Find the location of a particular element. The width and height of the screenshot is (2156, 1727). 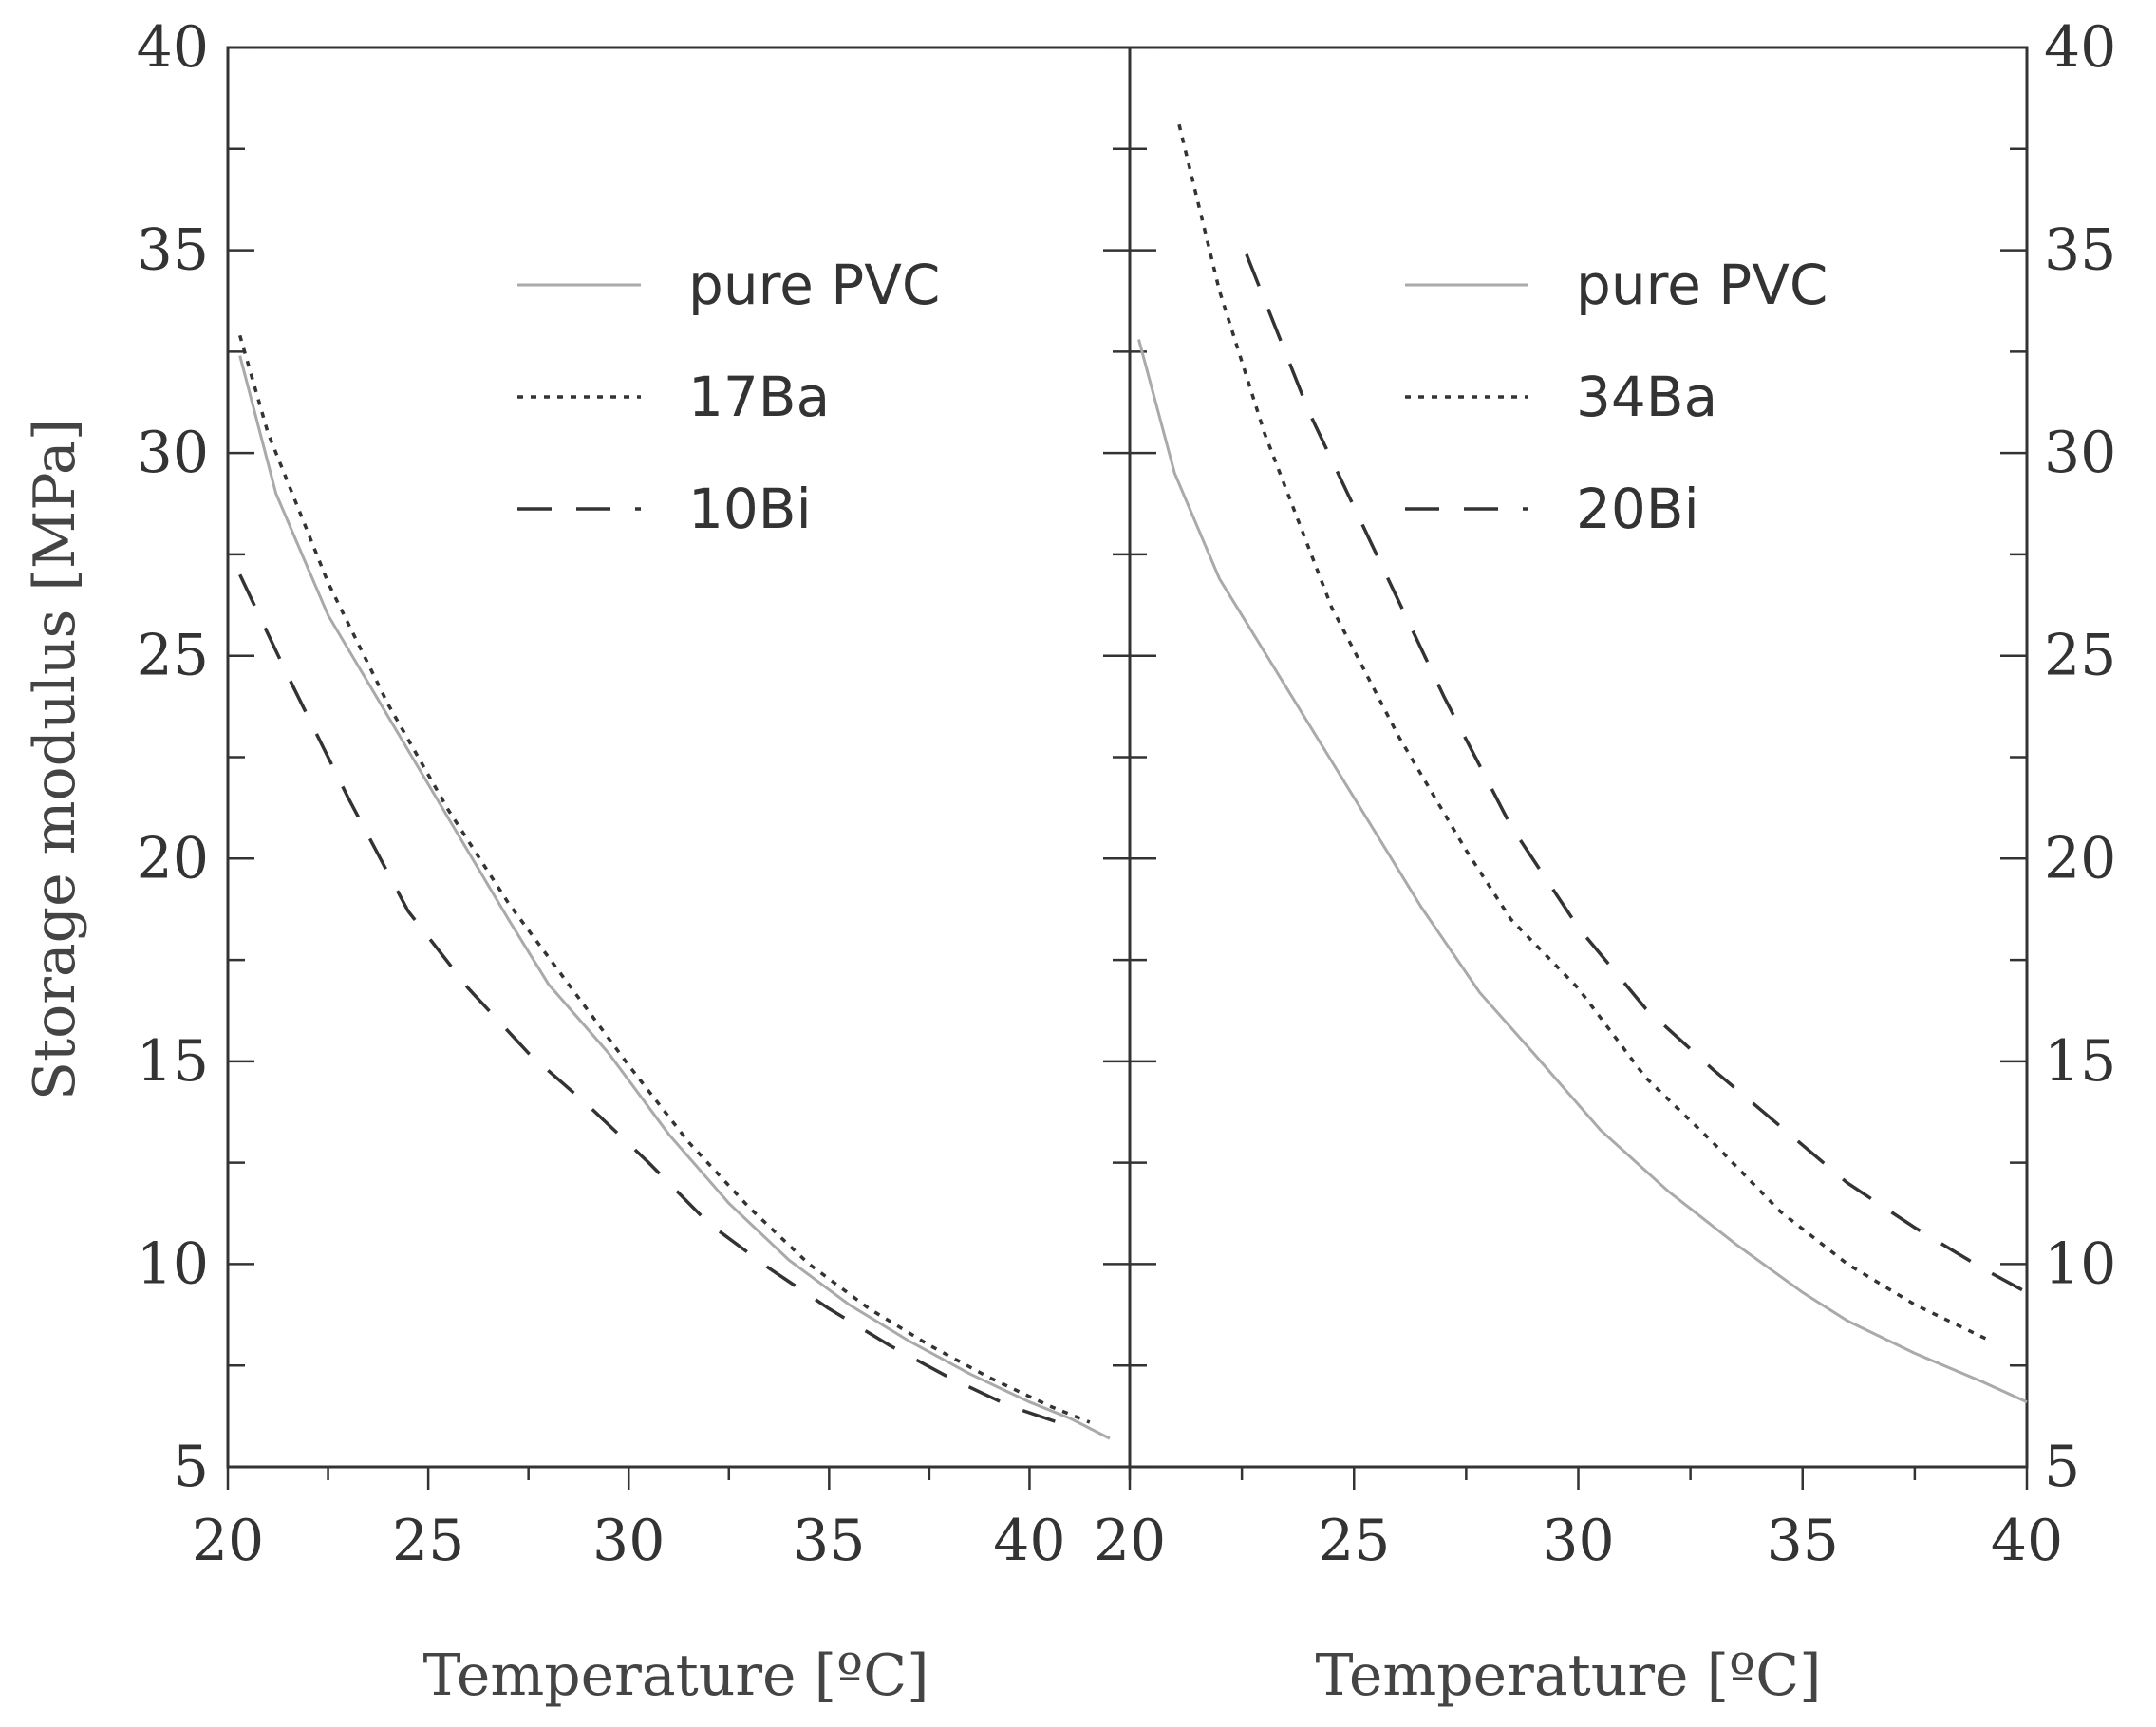

left-legend-label: 10Bi is located at coordinates (750, 509).